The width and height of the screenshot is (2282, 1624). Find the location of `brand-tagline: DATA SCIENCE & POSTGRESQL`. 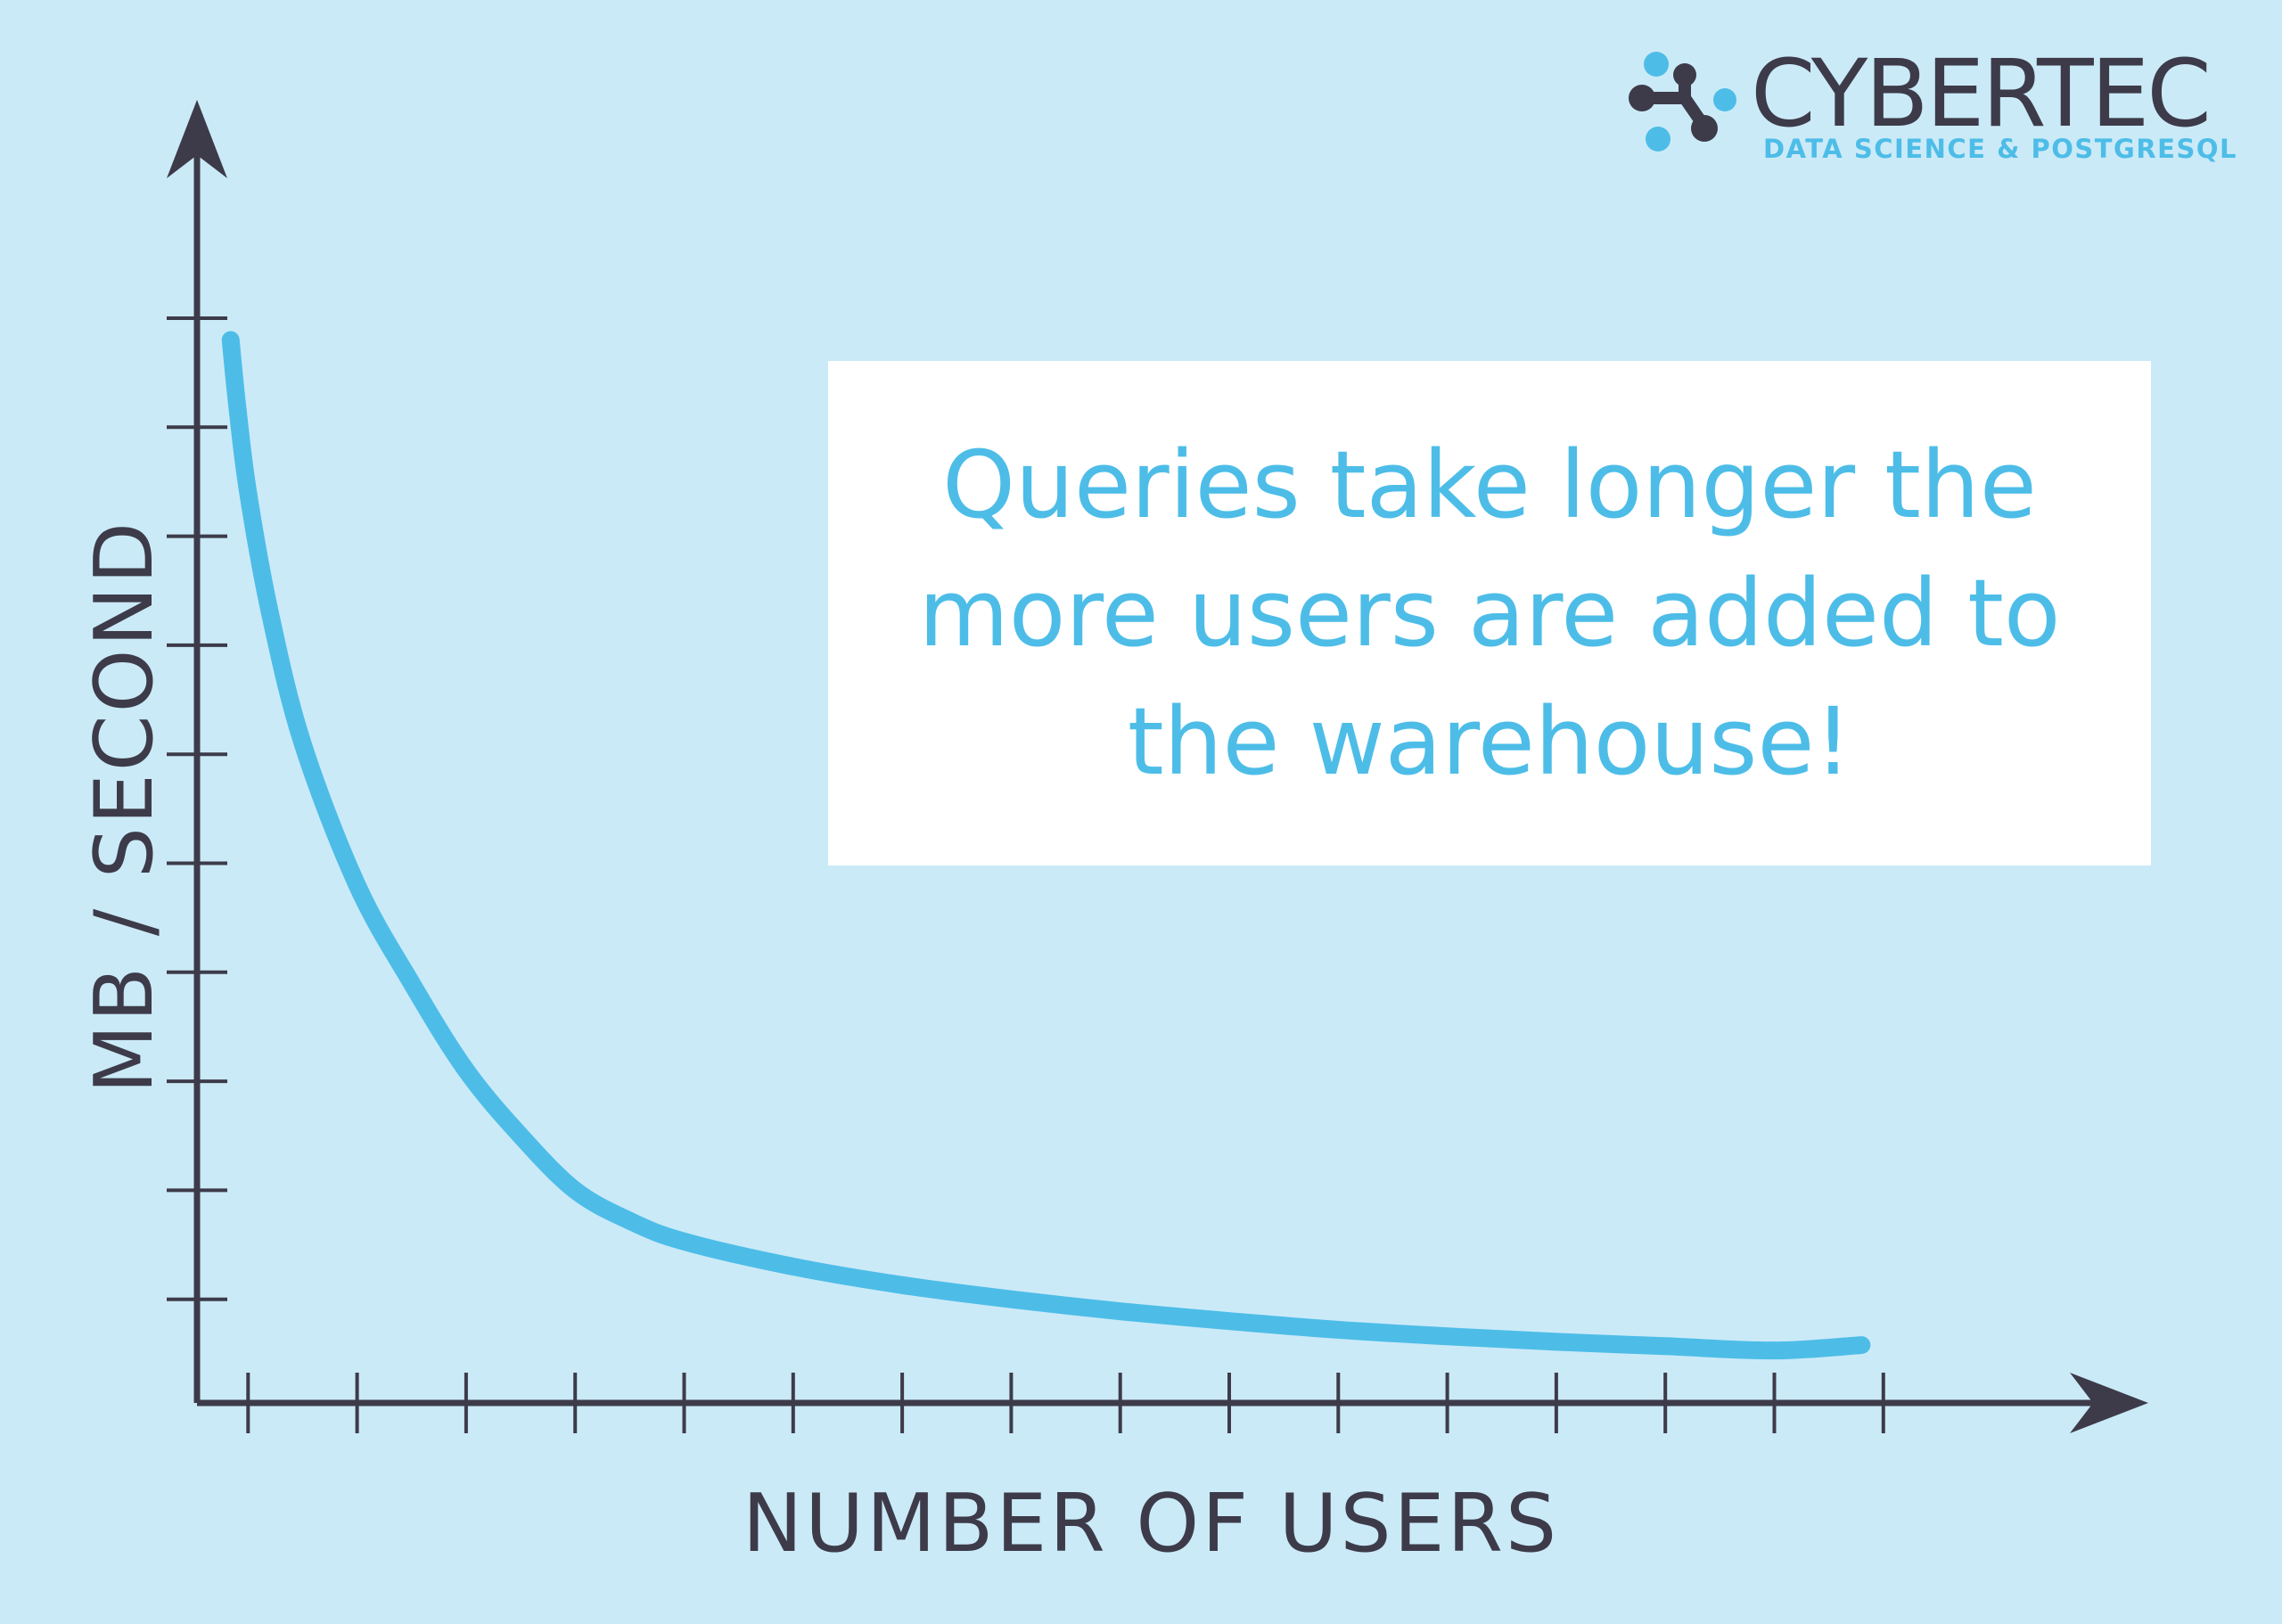

brand-tagline: DATA SCIENCE & POSTGRESQL is located at coordinates (2000, 149).